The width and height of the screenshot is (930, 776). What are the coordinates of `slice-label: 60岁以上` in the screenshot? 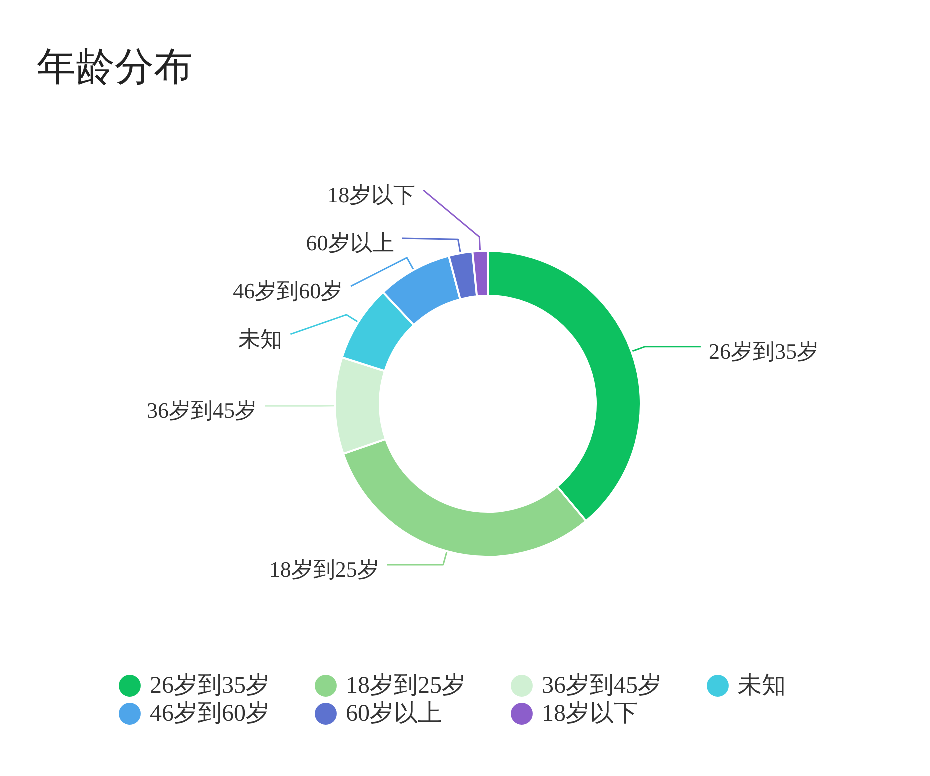 It's located at (350, 243).